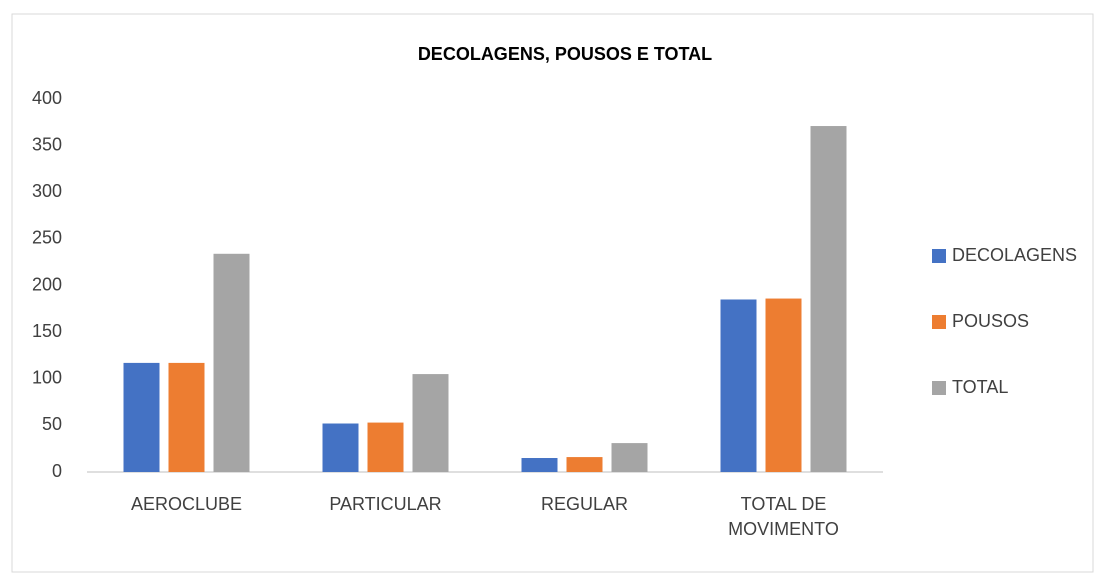  I want to click on y-tick-label: 400, so click(47, 98).